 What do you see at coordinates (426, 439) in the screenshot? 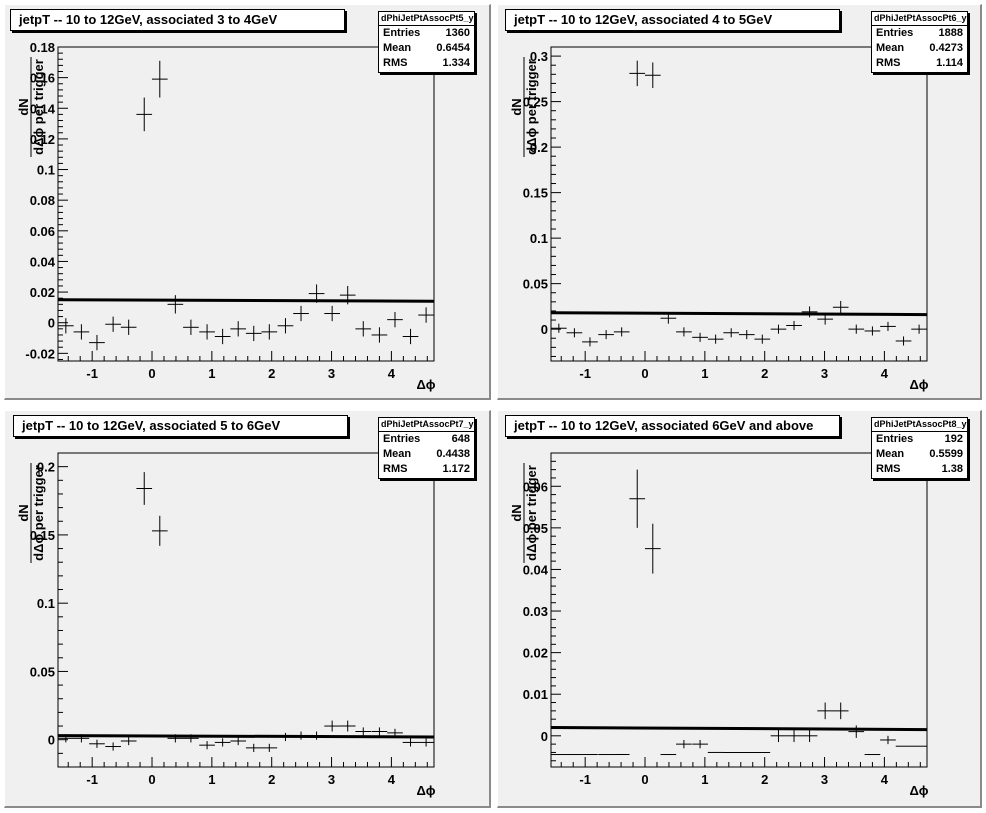
I see `stats-row-entries: Entries 648` at bounding box center [426, 439].